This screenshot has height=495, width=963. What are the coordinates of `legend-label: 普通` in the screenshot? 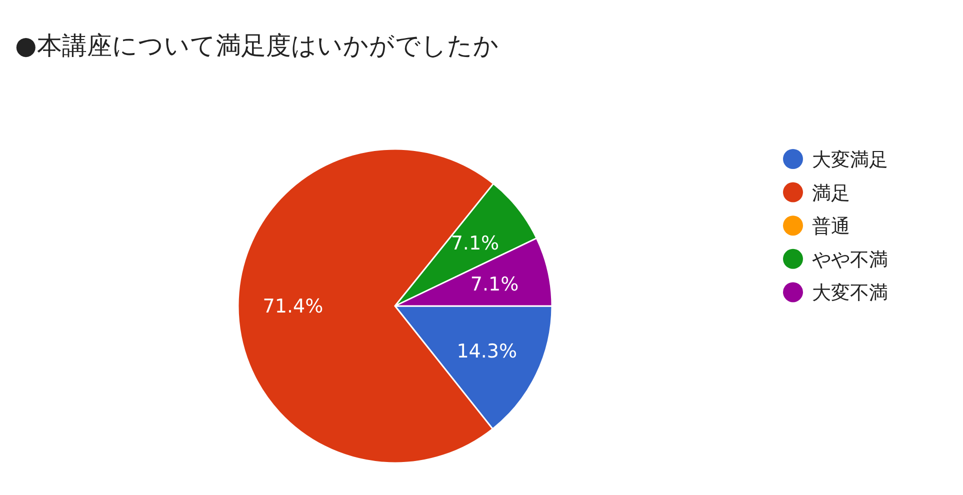 It's located at (831, 227).